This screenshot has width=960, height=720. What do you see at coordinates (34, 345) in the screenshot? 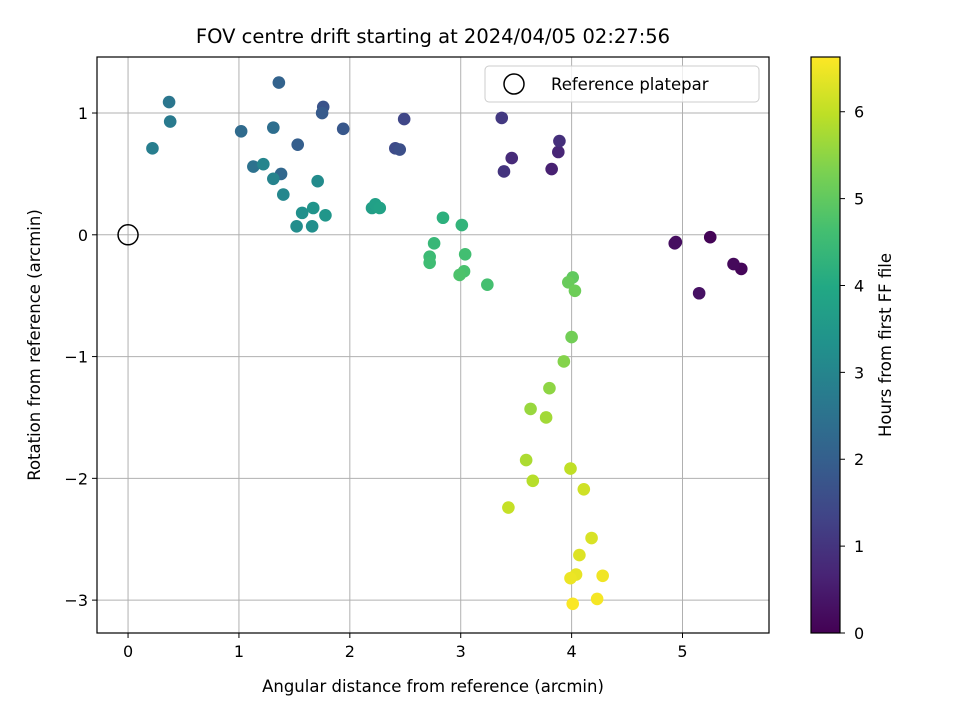
I see `y-axis-label: Rotation from reference (arcmin)` at bounding box center [34, 345].